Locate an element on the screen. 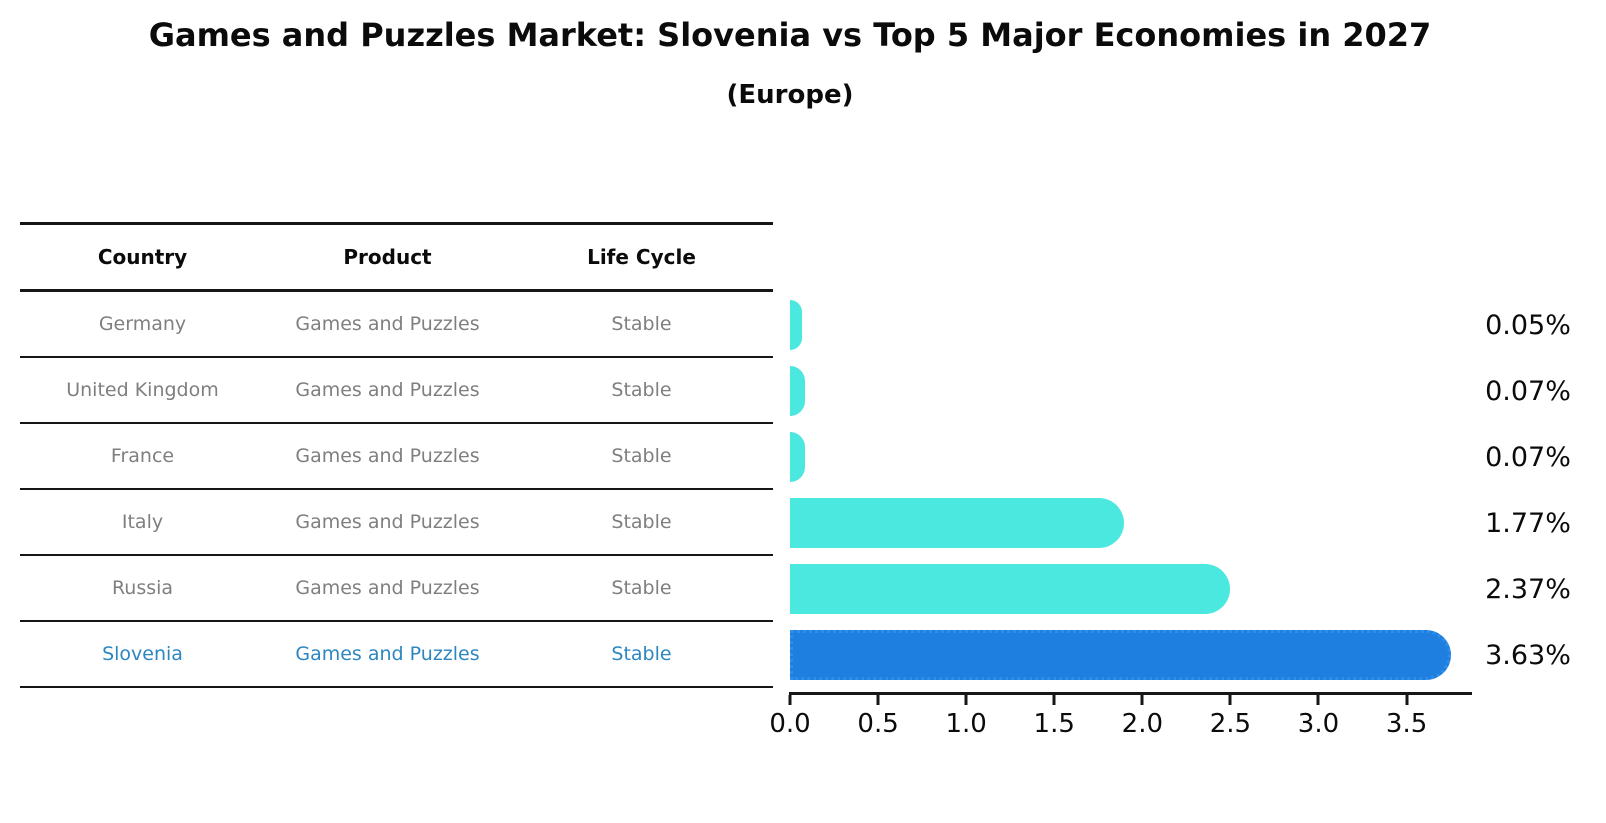  table-header-row: Country Product Life Cycle is located at coordinates (396, 257).